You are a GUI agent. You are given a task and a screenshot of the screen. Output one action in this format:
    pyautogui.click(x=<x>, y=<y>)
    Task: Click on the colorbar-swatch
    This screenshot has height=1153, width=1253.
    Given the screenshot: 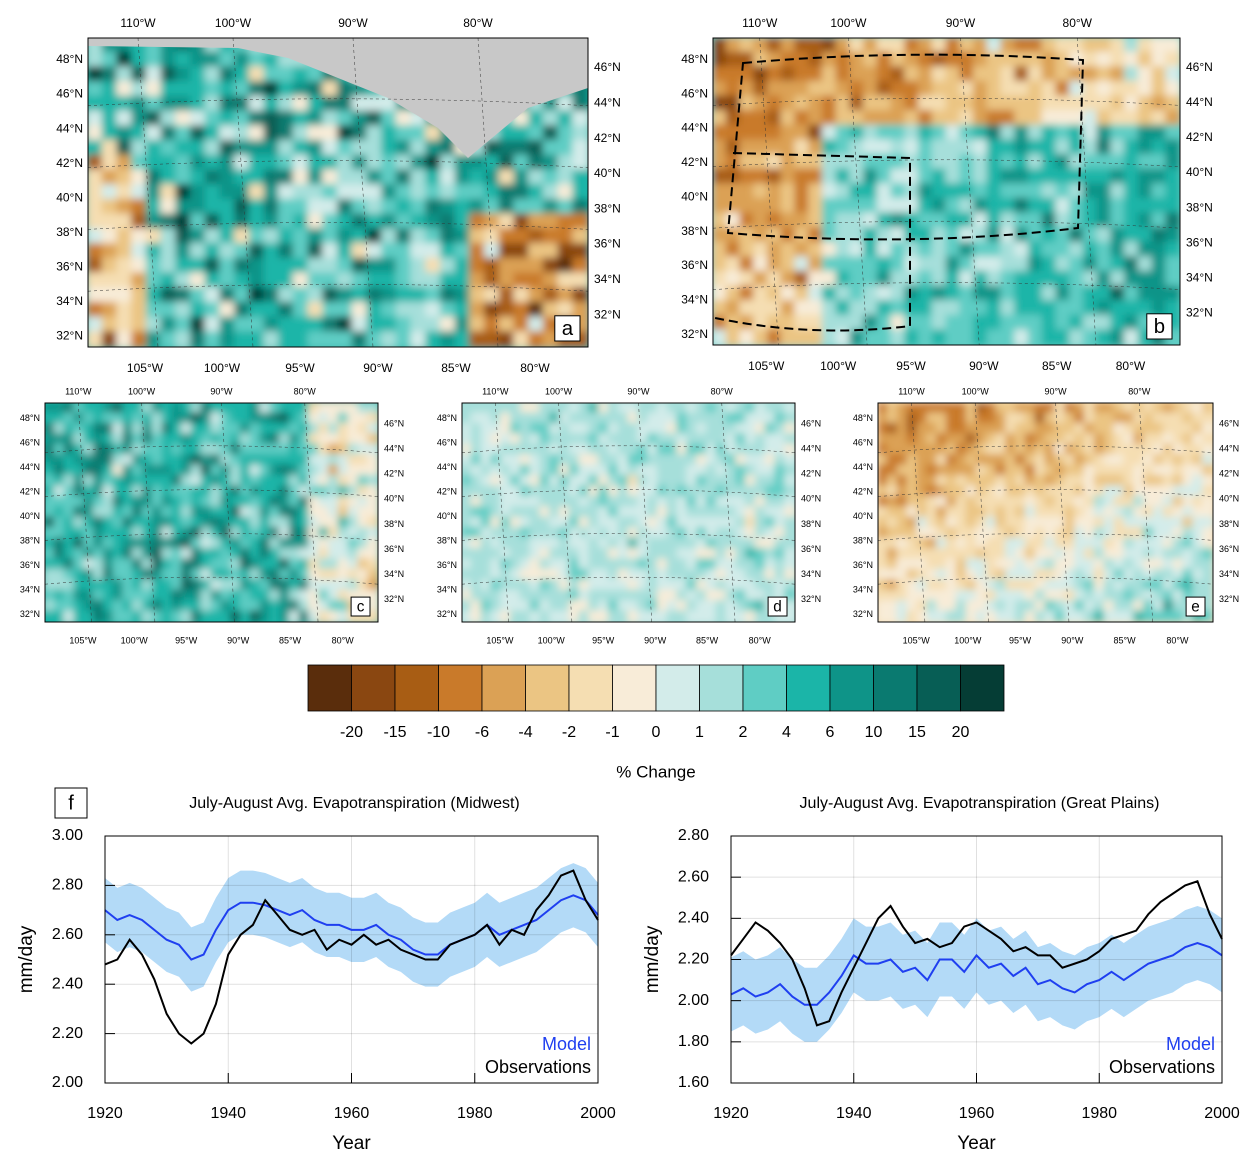 What is the action you would take?
    pyautogui.click(x=461, y=688)
    